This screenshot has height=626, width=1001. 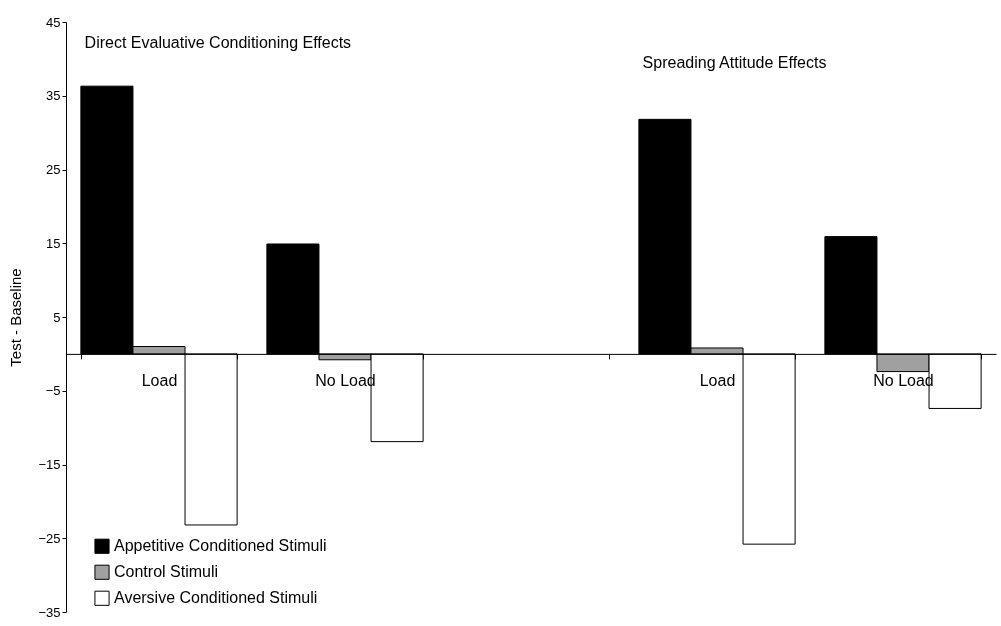 What do you see at coordinates (218, 42) in the screenshot?
I see `annotation: Direct Evaluative Conditioning Effects` at bounding box center [218, 42].